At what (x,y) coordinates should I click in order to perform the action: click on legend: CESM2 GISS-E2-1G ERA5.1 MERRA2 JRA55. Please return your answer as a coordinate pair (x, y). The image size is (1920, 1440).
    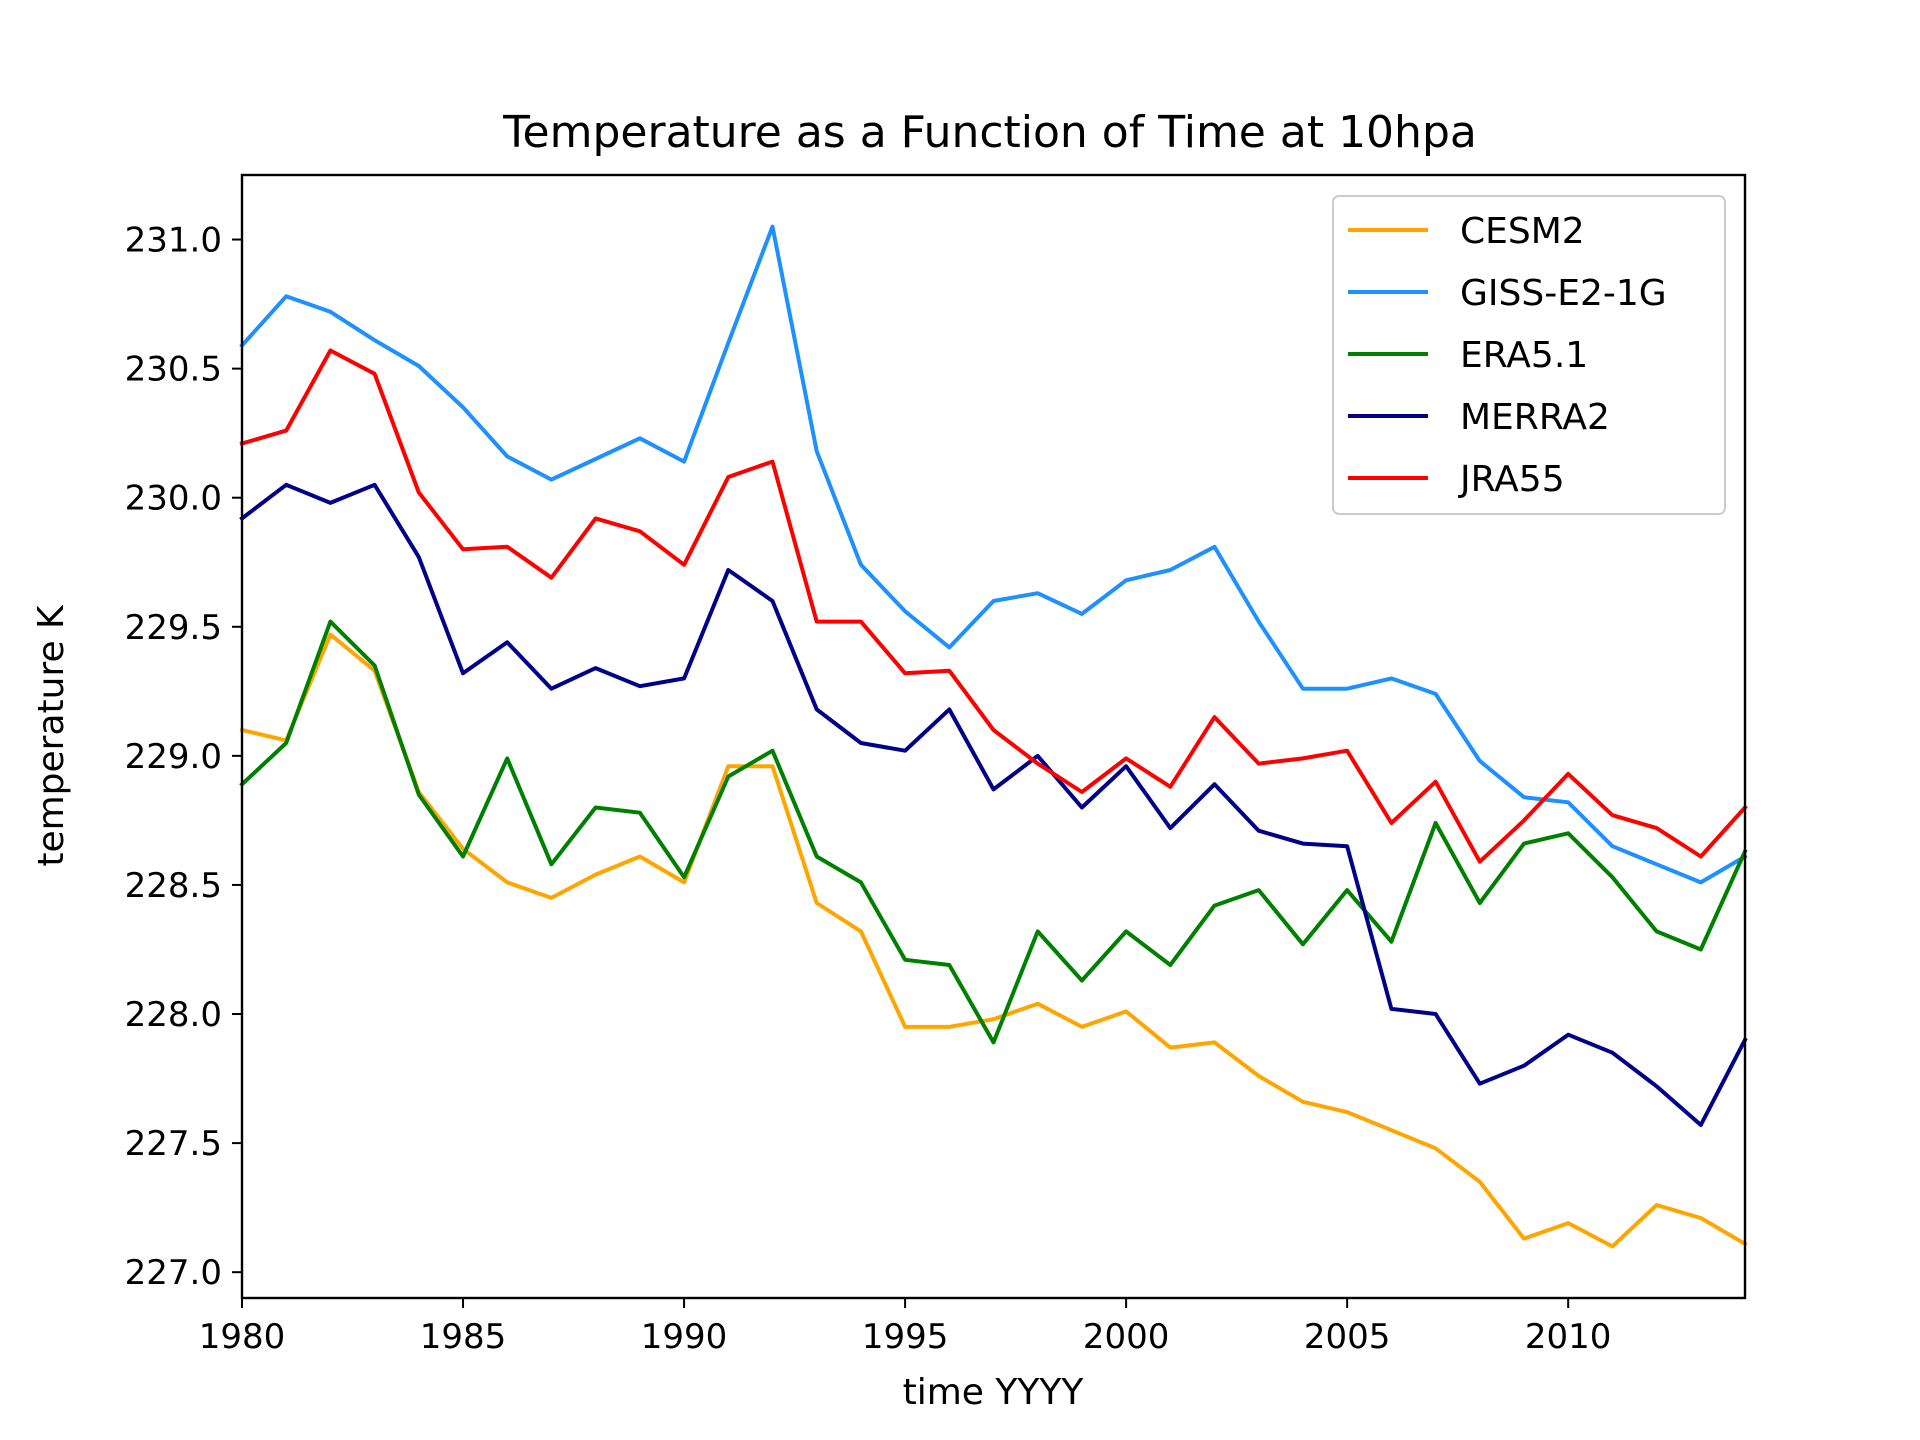
    Looking at the image, I should click on (1529, 355).